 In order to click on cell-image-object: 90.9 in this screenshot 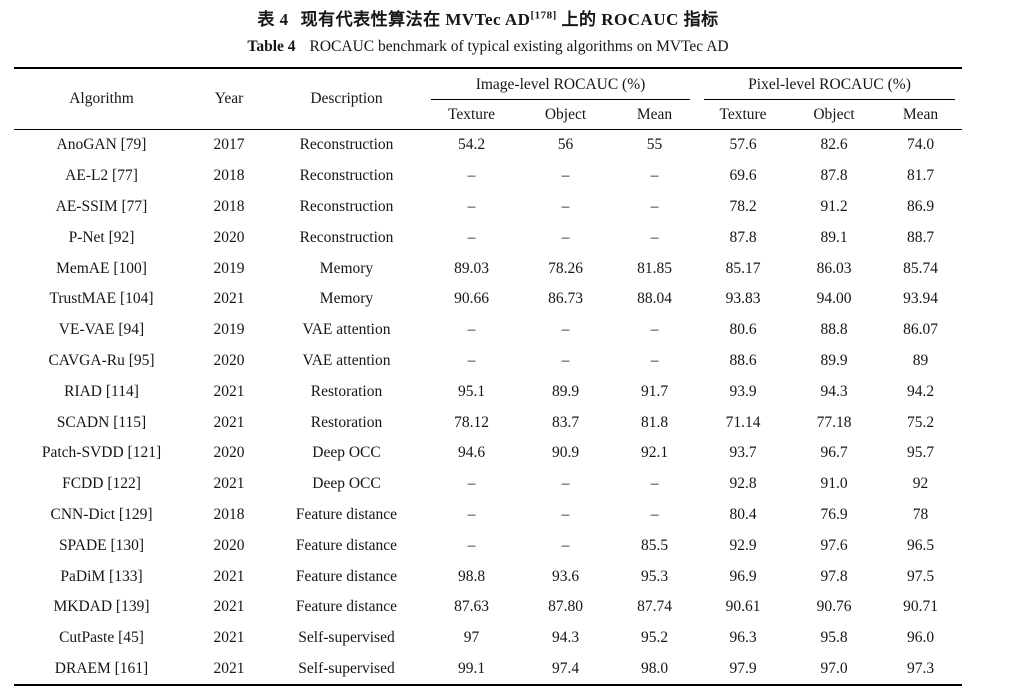, I will do `click(565, 453)`.